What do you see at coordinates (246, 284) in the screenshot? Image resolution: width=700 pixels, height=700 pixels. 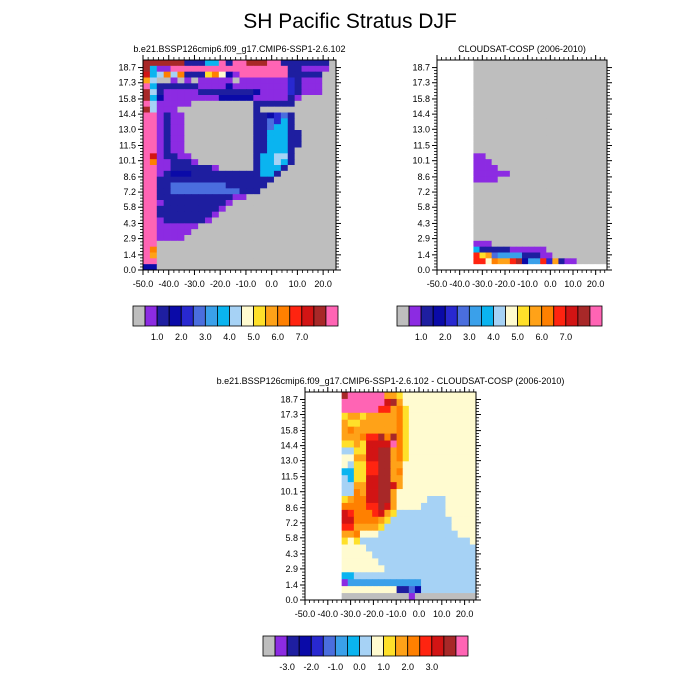 I see `x-tick-label: -10.0` at bounding box center [246, 284].